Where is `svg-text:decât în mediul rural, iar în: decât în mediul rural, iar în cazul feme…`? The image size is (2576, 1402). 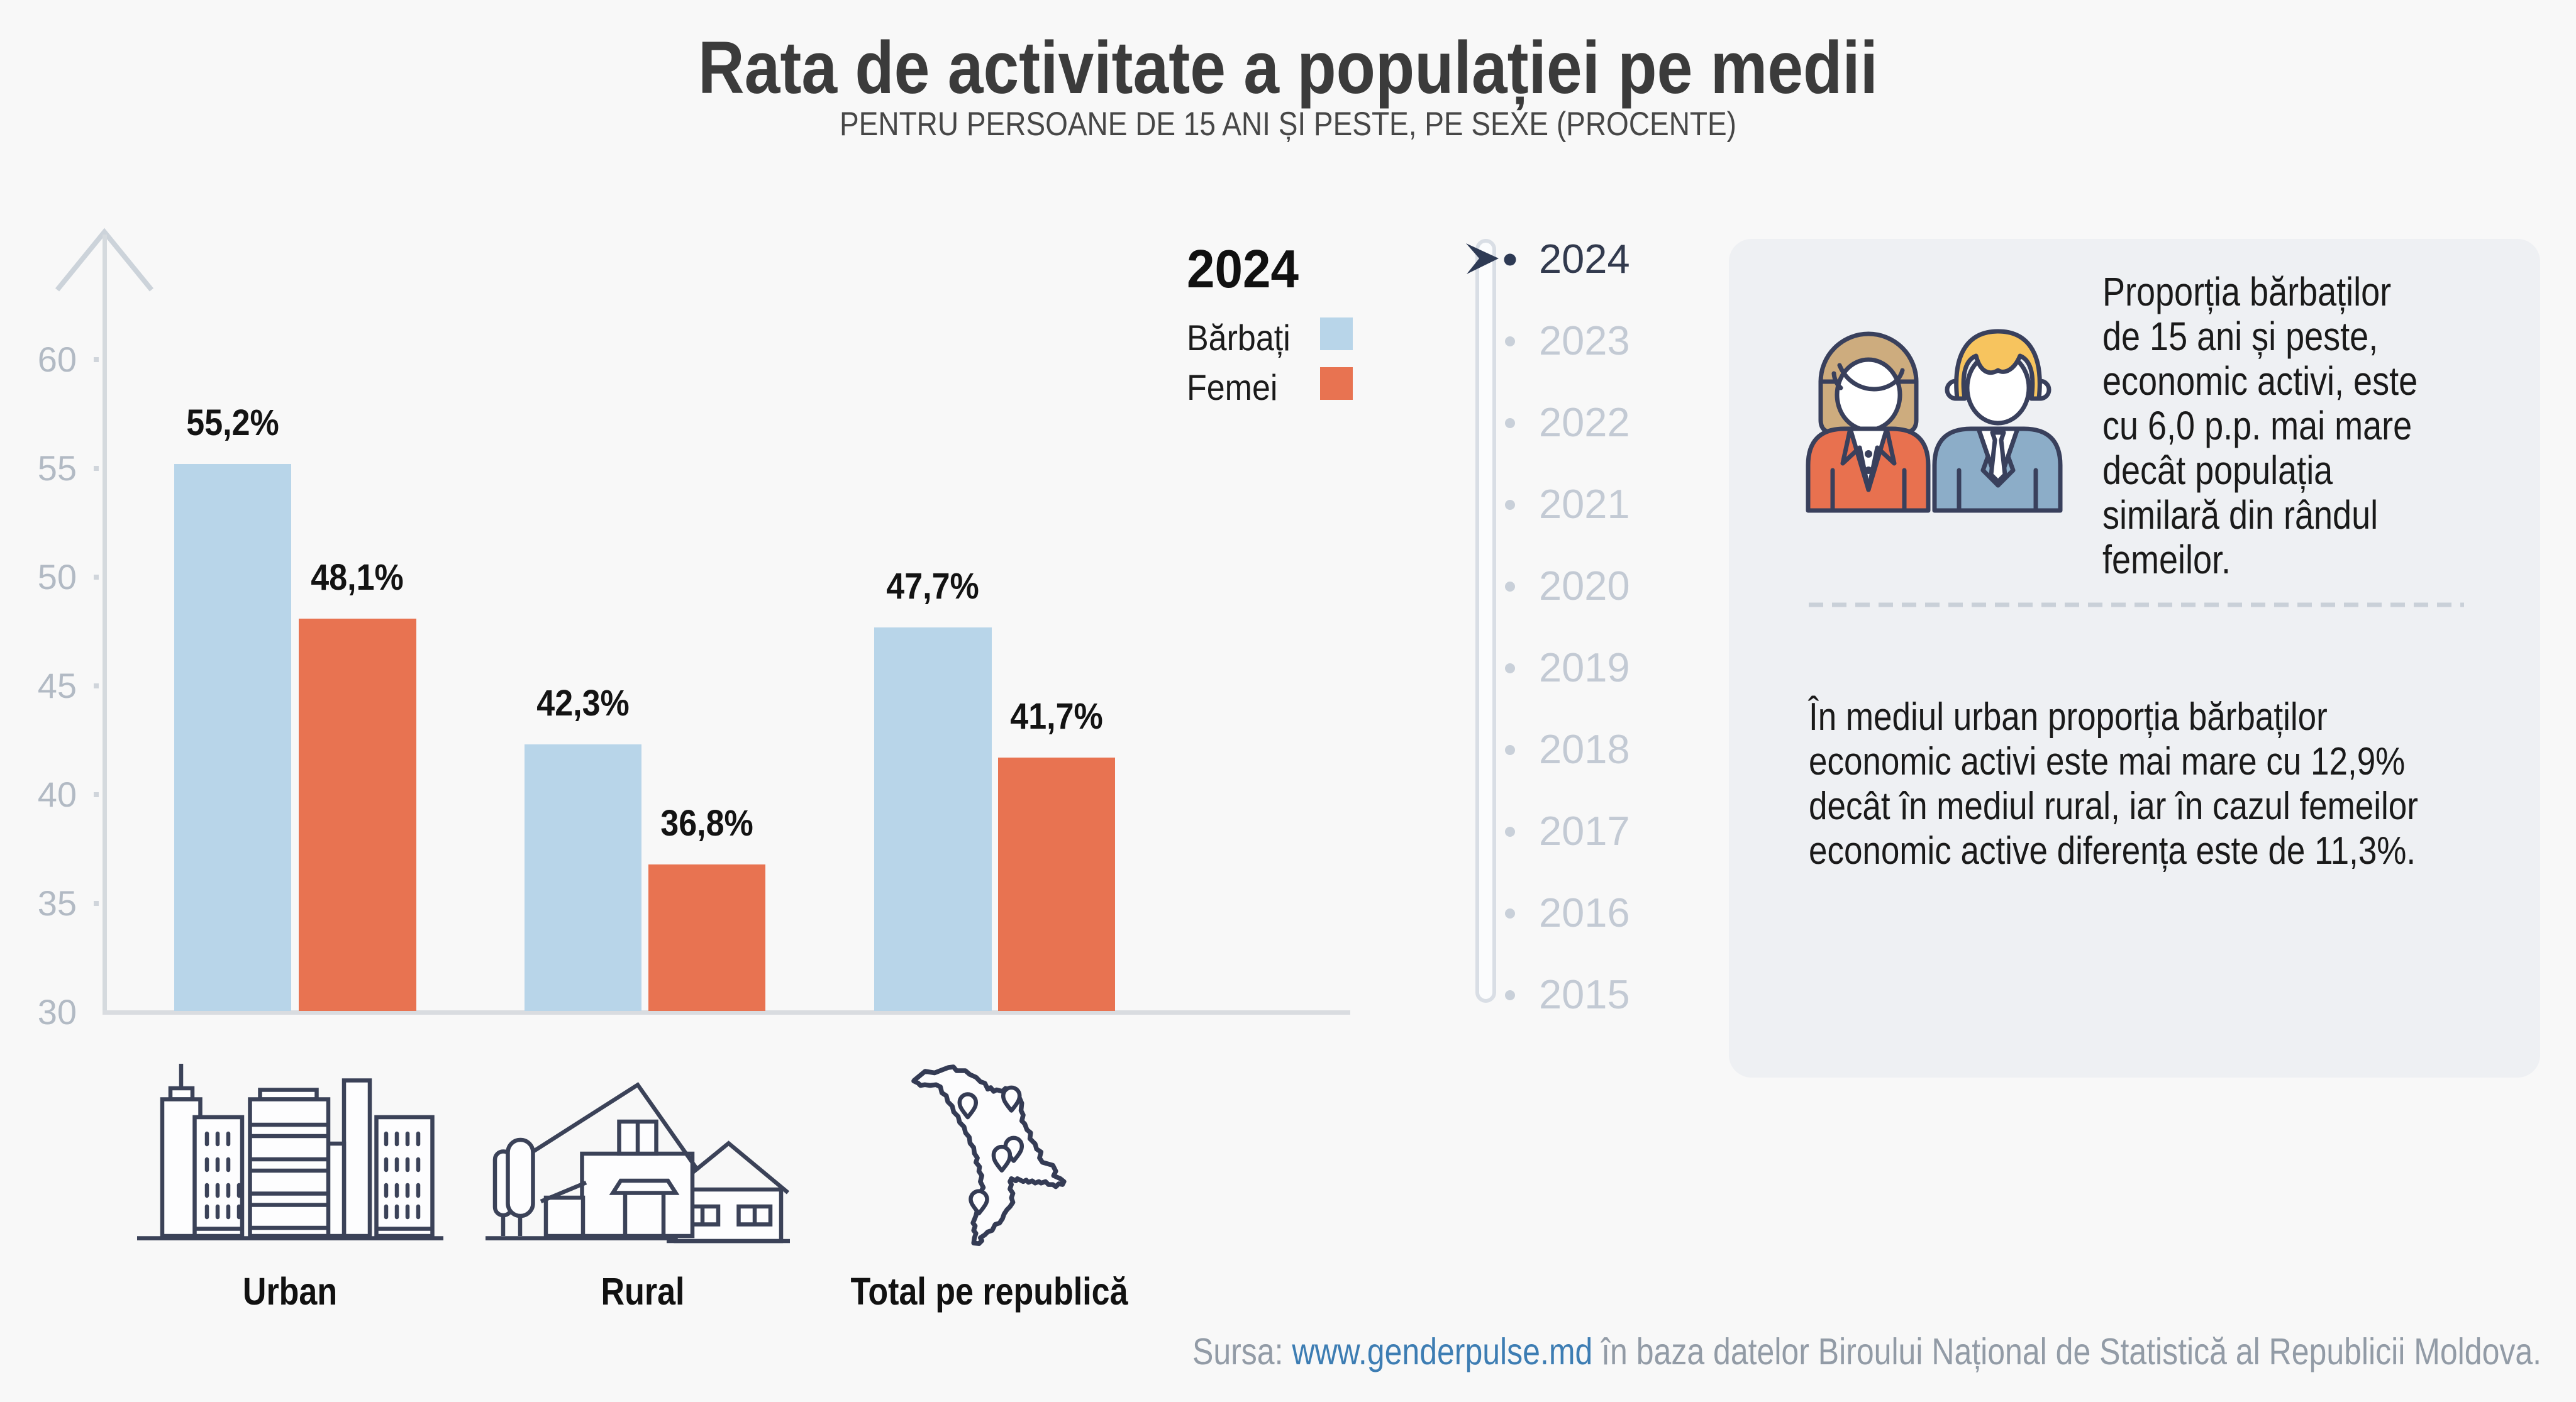 svg-text:decât în mediul rural, iar în: decât în mediul rural, iar în cazul feme… is located at coordinates (2113, 807).